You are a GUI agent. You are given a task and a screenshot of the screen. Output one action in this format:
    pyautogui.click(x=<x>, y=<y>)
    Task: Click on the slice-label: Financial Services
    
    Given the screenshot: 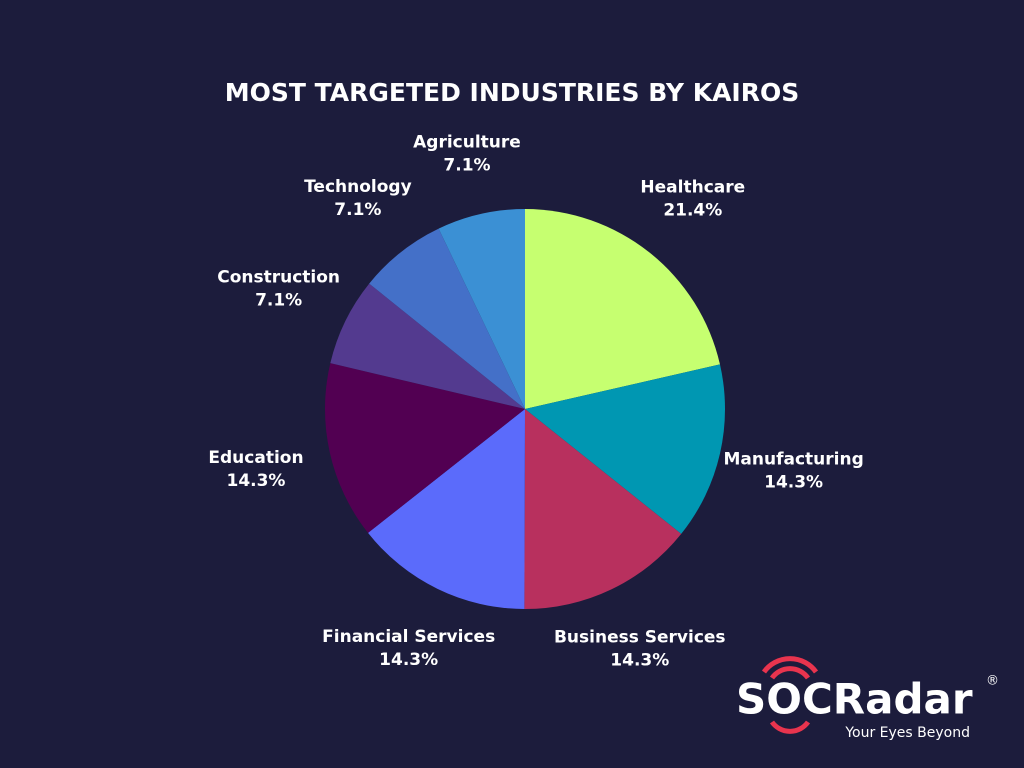 What is the action you would take?
    pyautogui.click(x=408, y=637)
    